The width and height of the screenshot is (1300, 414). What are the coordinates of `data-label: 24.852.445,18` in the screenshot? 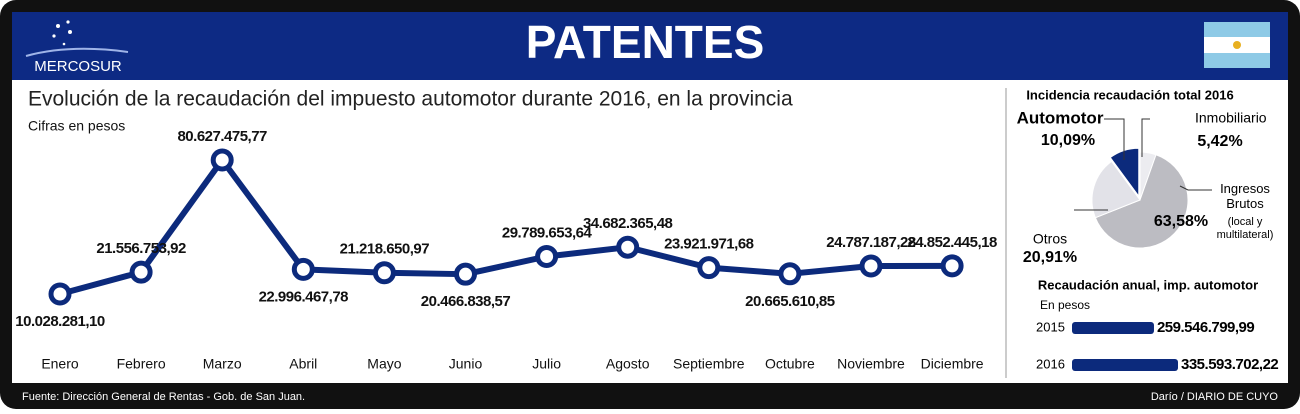 It's located at (952, 242).